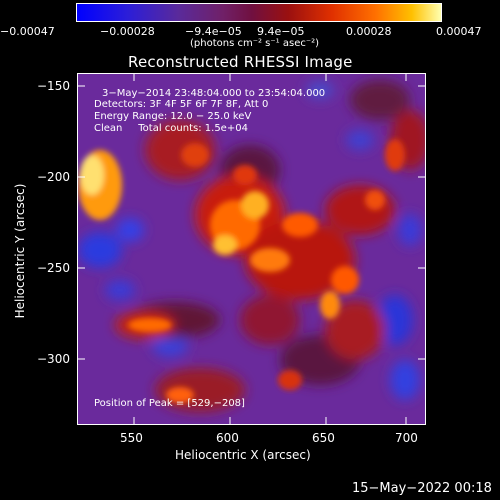 This screenshot has height=500, width=500. What do you see at coordinates (169, 403) in the screenshot?
I see `peak-position-label: Position of Peak = [529,−208]` at bounding box center [169, 403].